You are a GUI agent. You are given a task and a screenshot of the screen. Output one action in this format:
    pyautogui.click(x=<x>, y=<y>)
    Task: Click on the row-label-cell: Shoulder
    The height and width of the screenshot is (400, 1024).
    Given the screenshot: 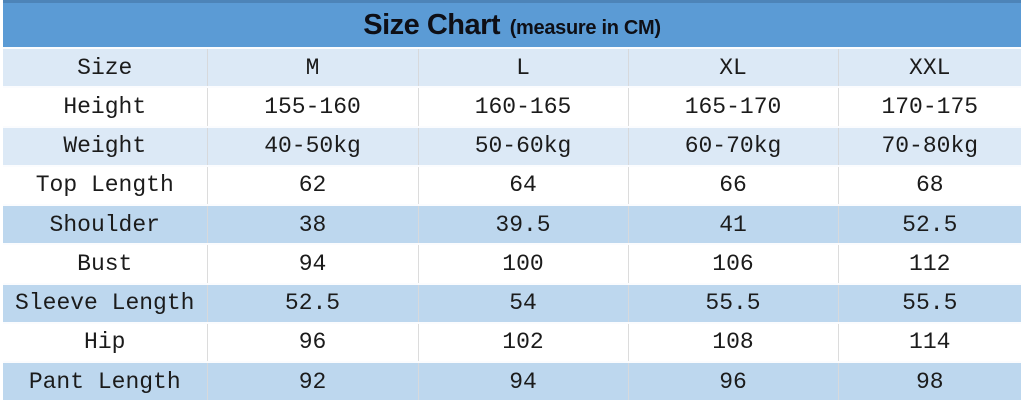 What is the action you would take?
    pyautogui.click(x=105, y=224)
    